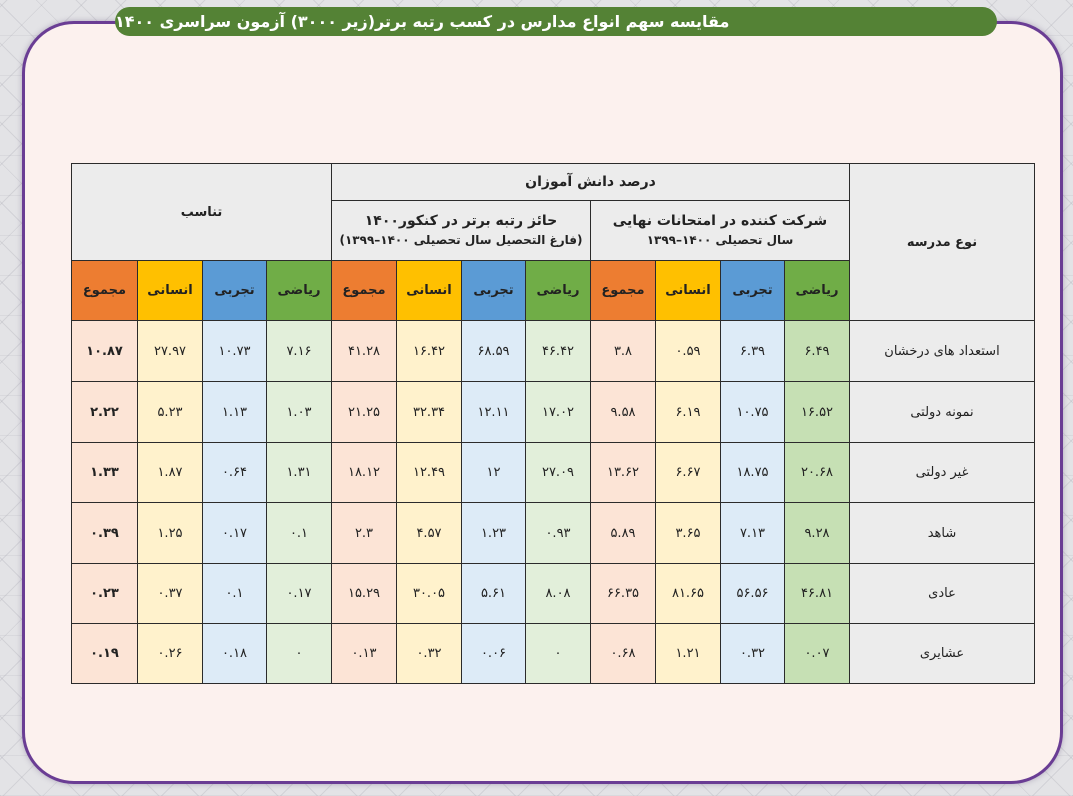  I want to click on participants-math: ۴۶.۸۱, so click(817, 593).